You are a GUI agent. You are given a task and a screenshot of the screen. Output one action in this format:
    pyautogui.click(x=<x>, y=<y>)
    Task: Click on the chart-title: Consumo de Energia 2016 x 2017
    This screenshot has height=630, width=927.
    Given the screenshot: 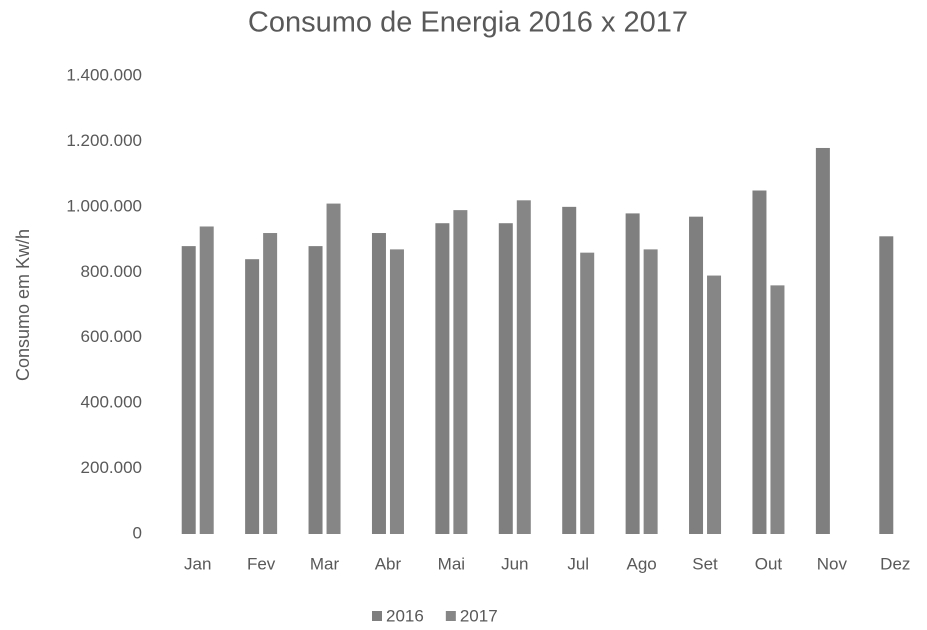 What is the action you would take?
    pyautogui.click(x=468, y=23)
    